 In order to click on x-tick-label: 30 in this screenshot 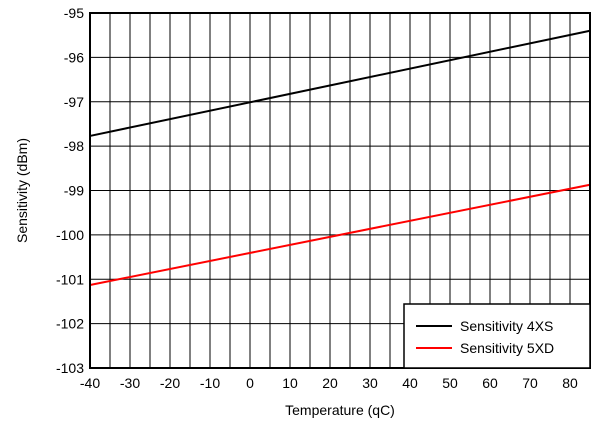, I will do `click(370, 383)`.